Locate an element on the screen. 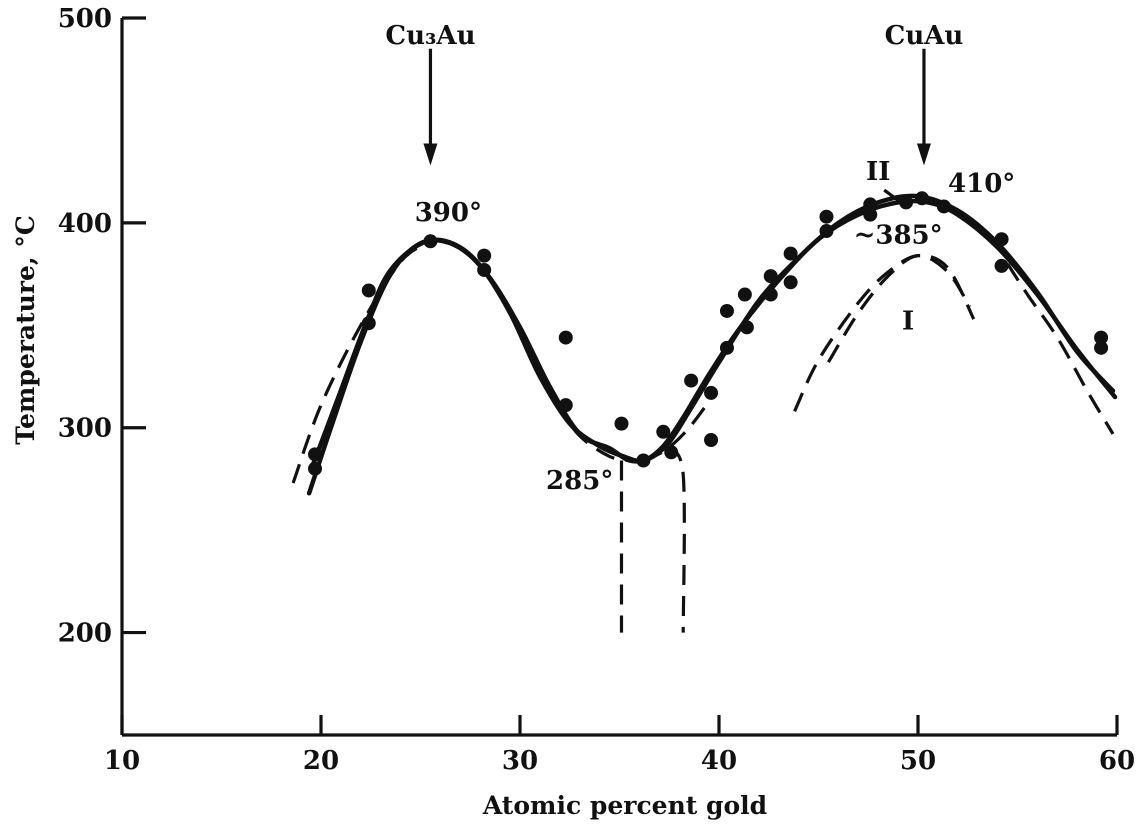 This screenshot has height=831, width=1140. x-tick-label: 20 is located at coordinates (321, 761).